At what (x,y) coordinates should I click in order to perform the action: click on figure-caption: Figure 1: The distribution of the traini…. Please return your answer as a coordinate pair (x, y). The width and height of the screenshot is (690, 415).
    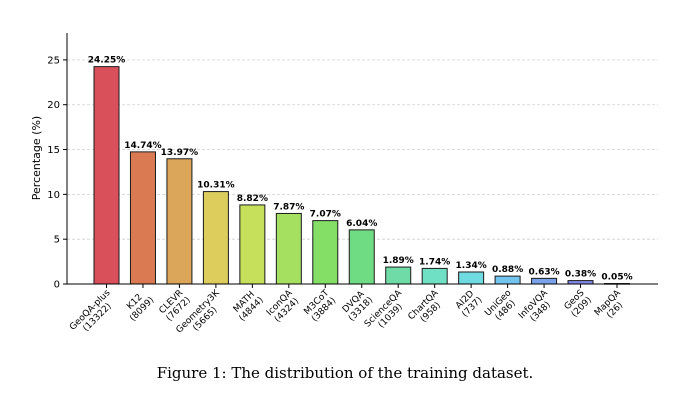
    Looking at the image, I should click on (345, 373).